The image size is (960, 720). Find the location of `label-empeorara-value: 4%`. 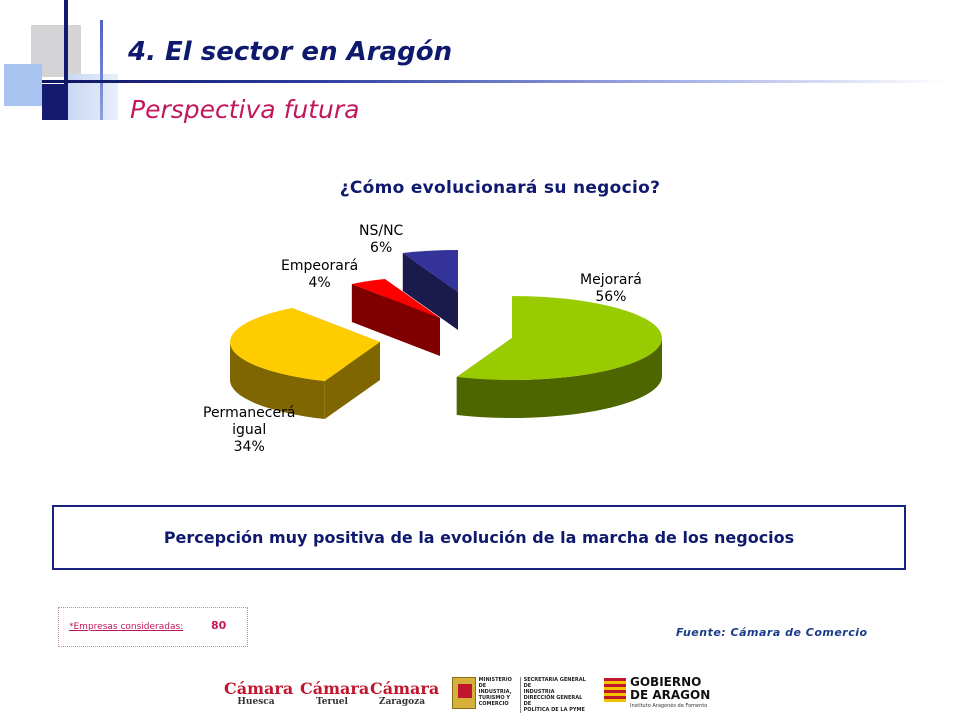

label-empeorara-value: 4% is located at coordinates (319, 283).